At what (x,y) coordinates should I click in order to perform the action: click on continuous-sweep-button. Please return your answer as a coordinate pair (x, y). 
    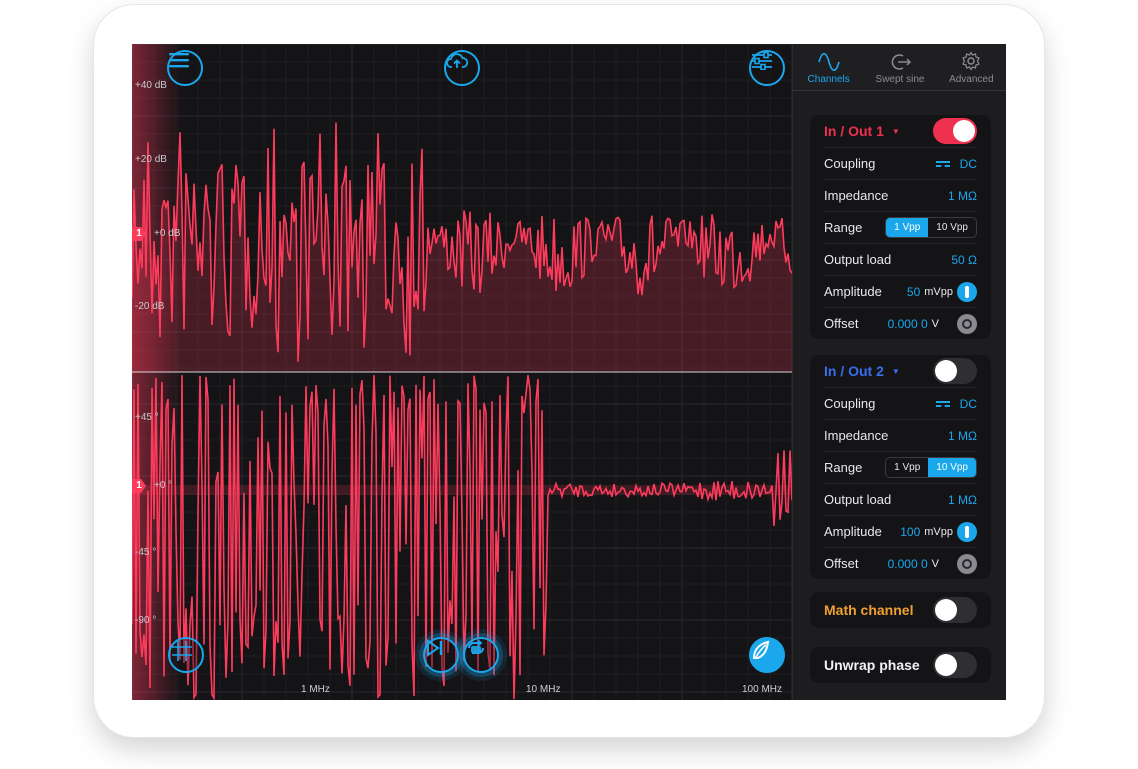
    Looking at the image, I should click on (481, 655).